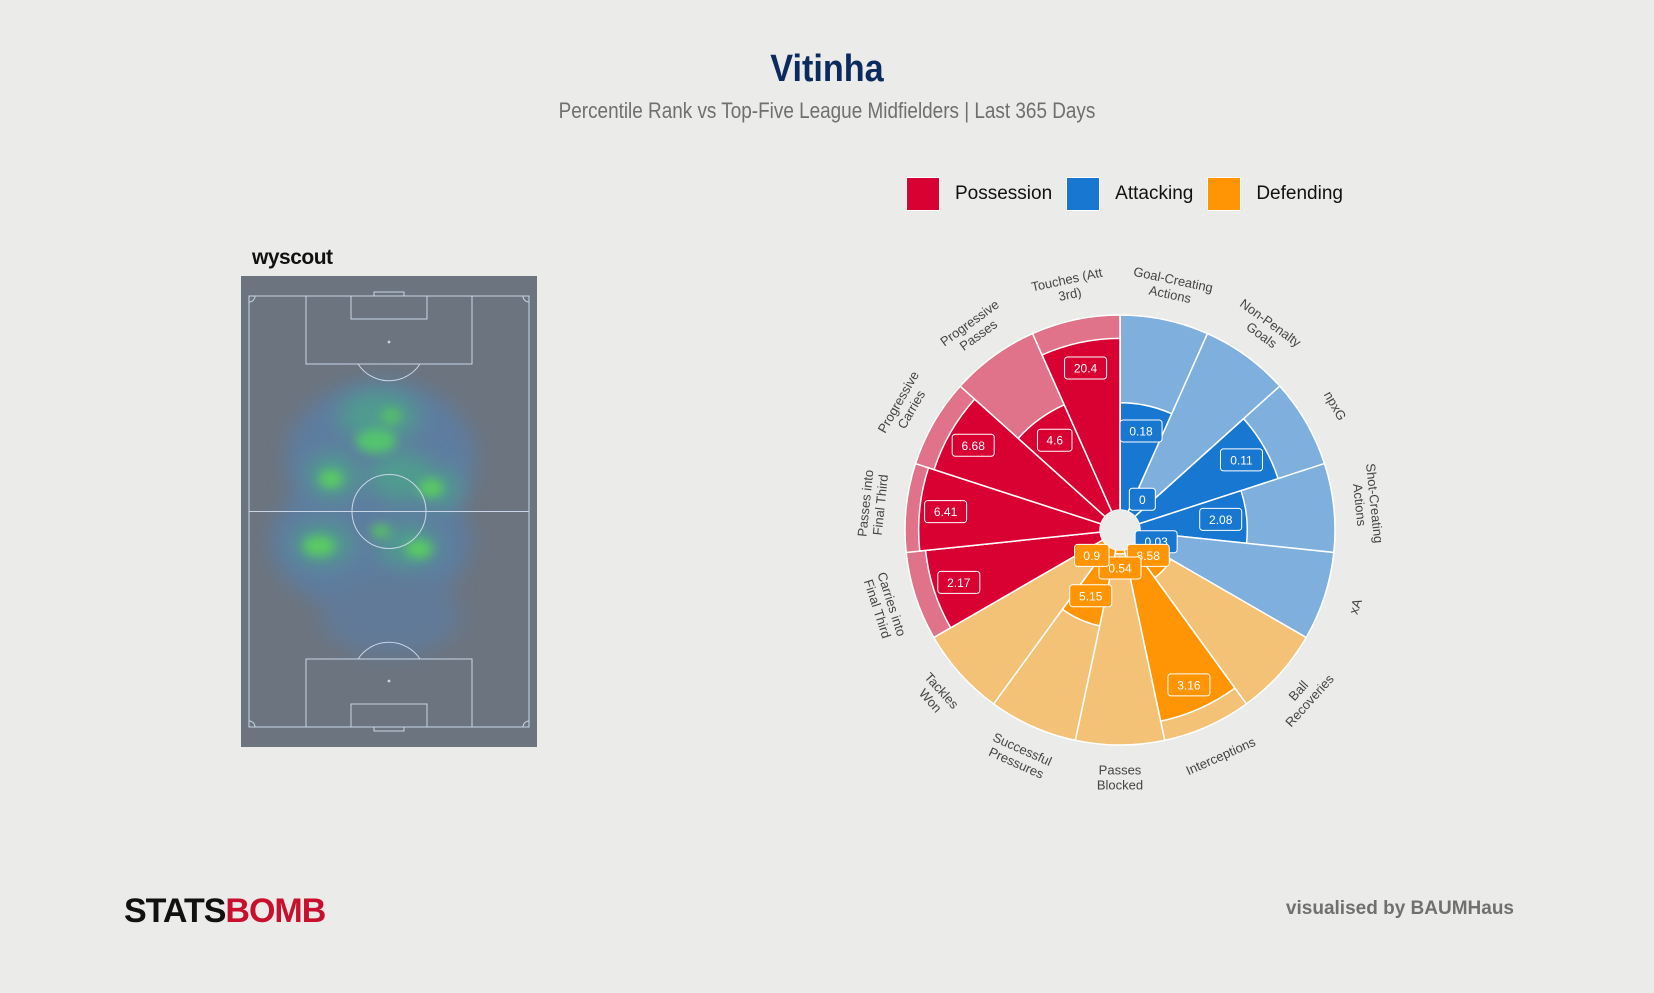 The image size is (1654, 993). I want to click on statsbomb-logo: STATSBOMB, so click(225, 911).